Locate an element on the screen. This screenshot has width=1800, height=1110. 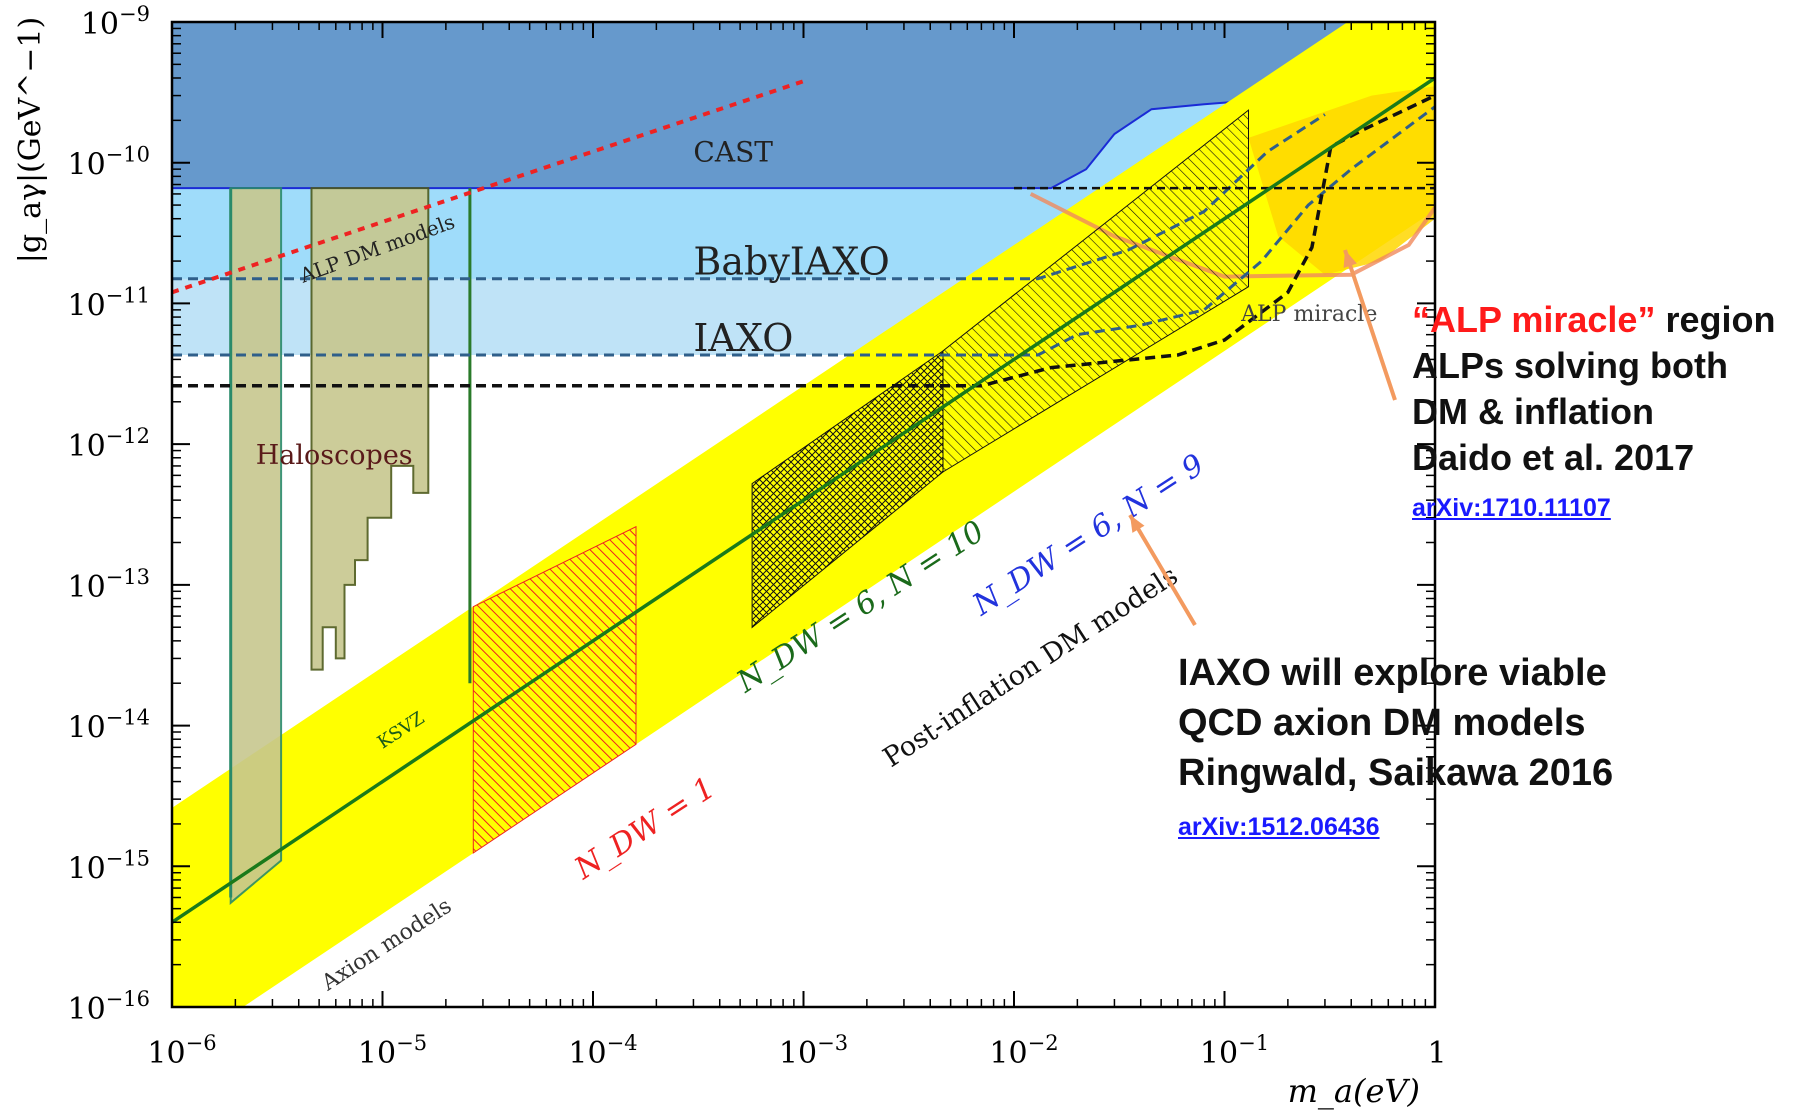
y-tick-label: 10−12 is located at coordinates (108, 444).